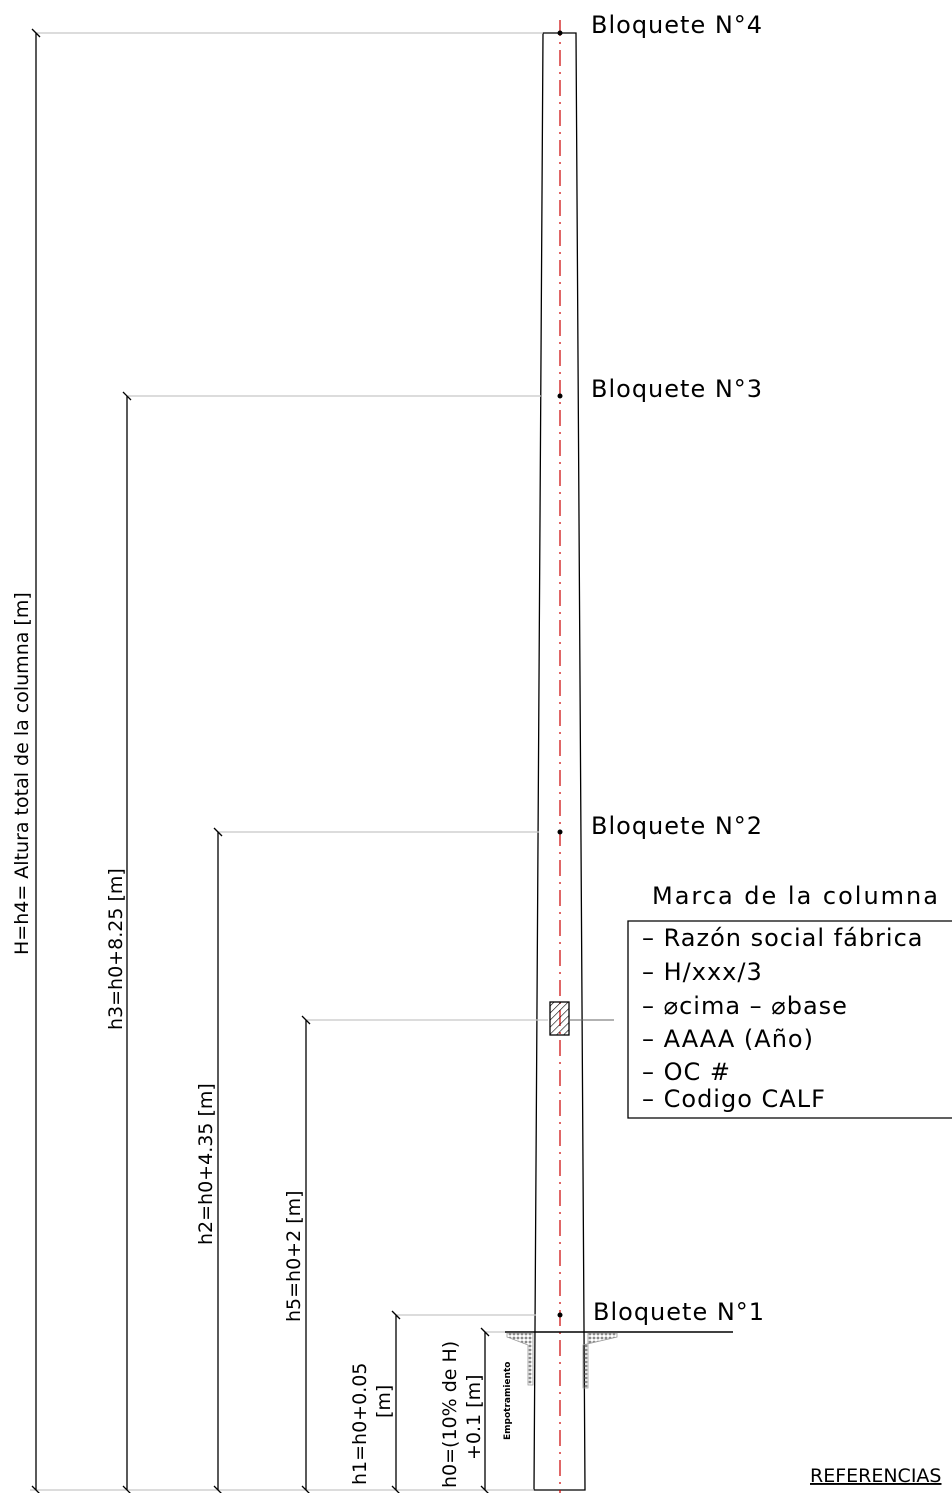 This screenshot has width=952, height=1493. What do you see at coordinates (686, 1072) in the screenshot?
I see `marca-item-oc: – OC #` at bounding box center [686, 1072].